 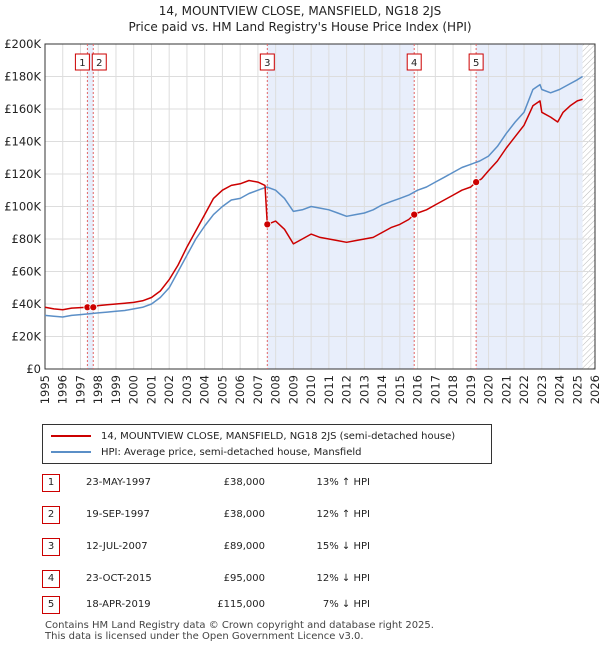 What do you see at coordinates (542, 389) in the screenshot?
I see `x-tick-label: 2023` at bounding box center [542, 389].